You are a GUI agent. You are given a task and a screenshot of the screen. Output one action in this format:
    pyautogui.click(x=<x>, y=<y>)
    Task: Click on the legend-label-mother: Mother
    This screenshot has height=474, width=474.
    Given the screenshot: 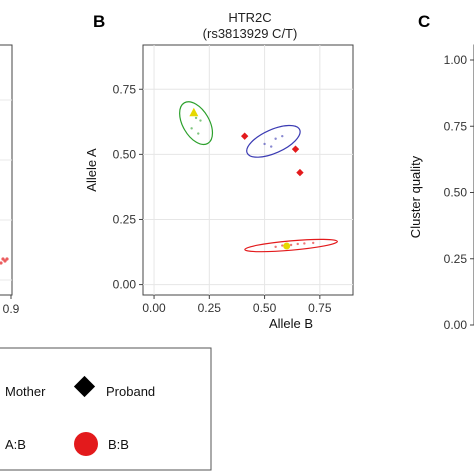 What is the action you would take?
    pyautogui.click(x=25, y=391)
    